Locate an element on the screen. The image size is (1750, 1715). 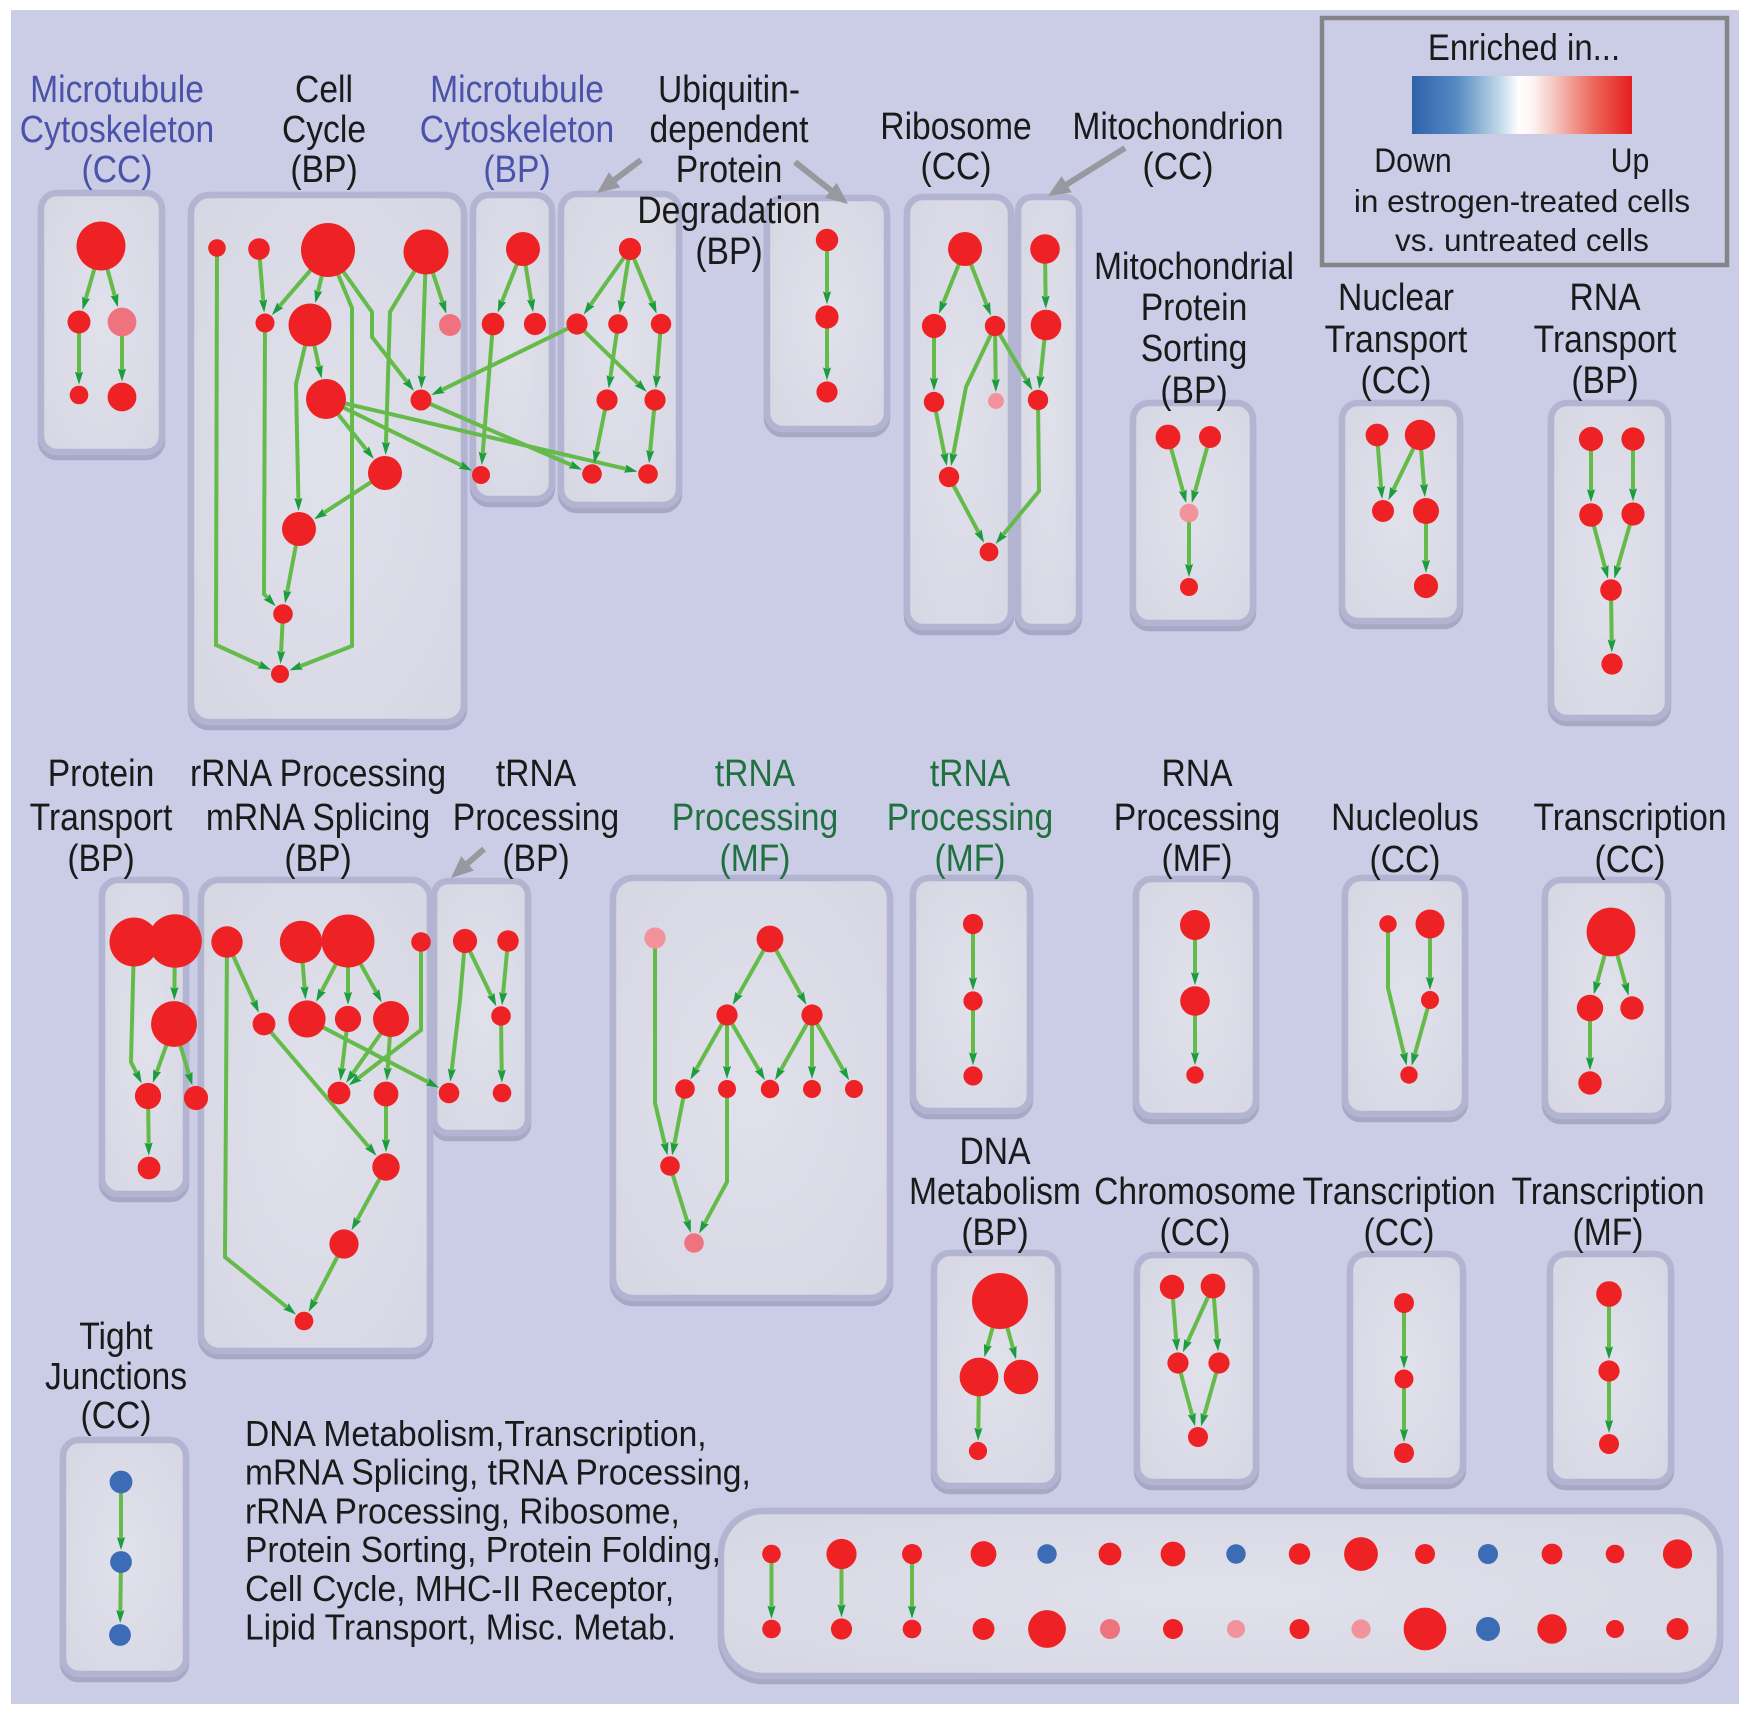
svg-text: Ribosome is located at coordinates (955, 127).